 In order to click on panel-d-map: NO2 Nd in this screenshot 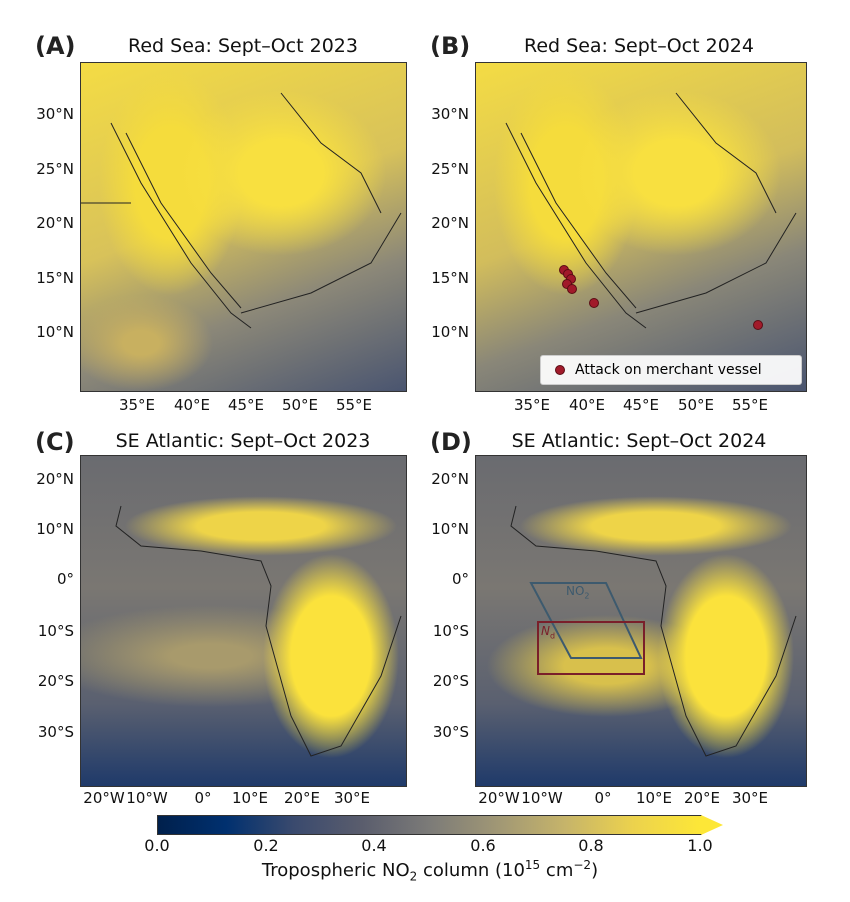, I will do `click(641, 621)`.